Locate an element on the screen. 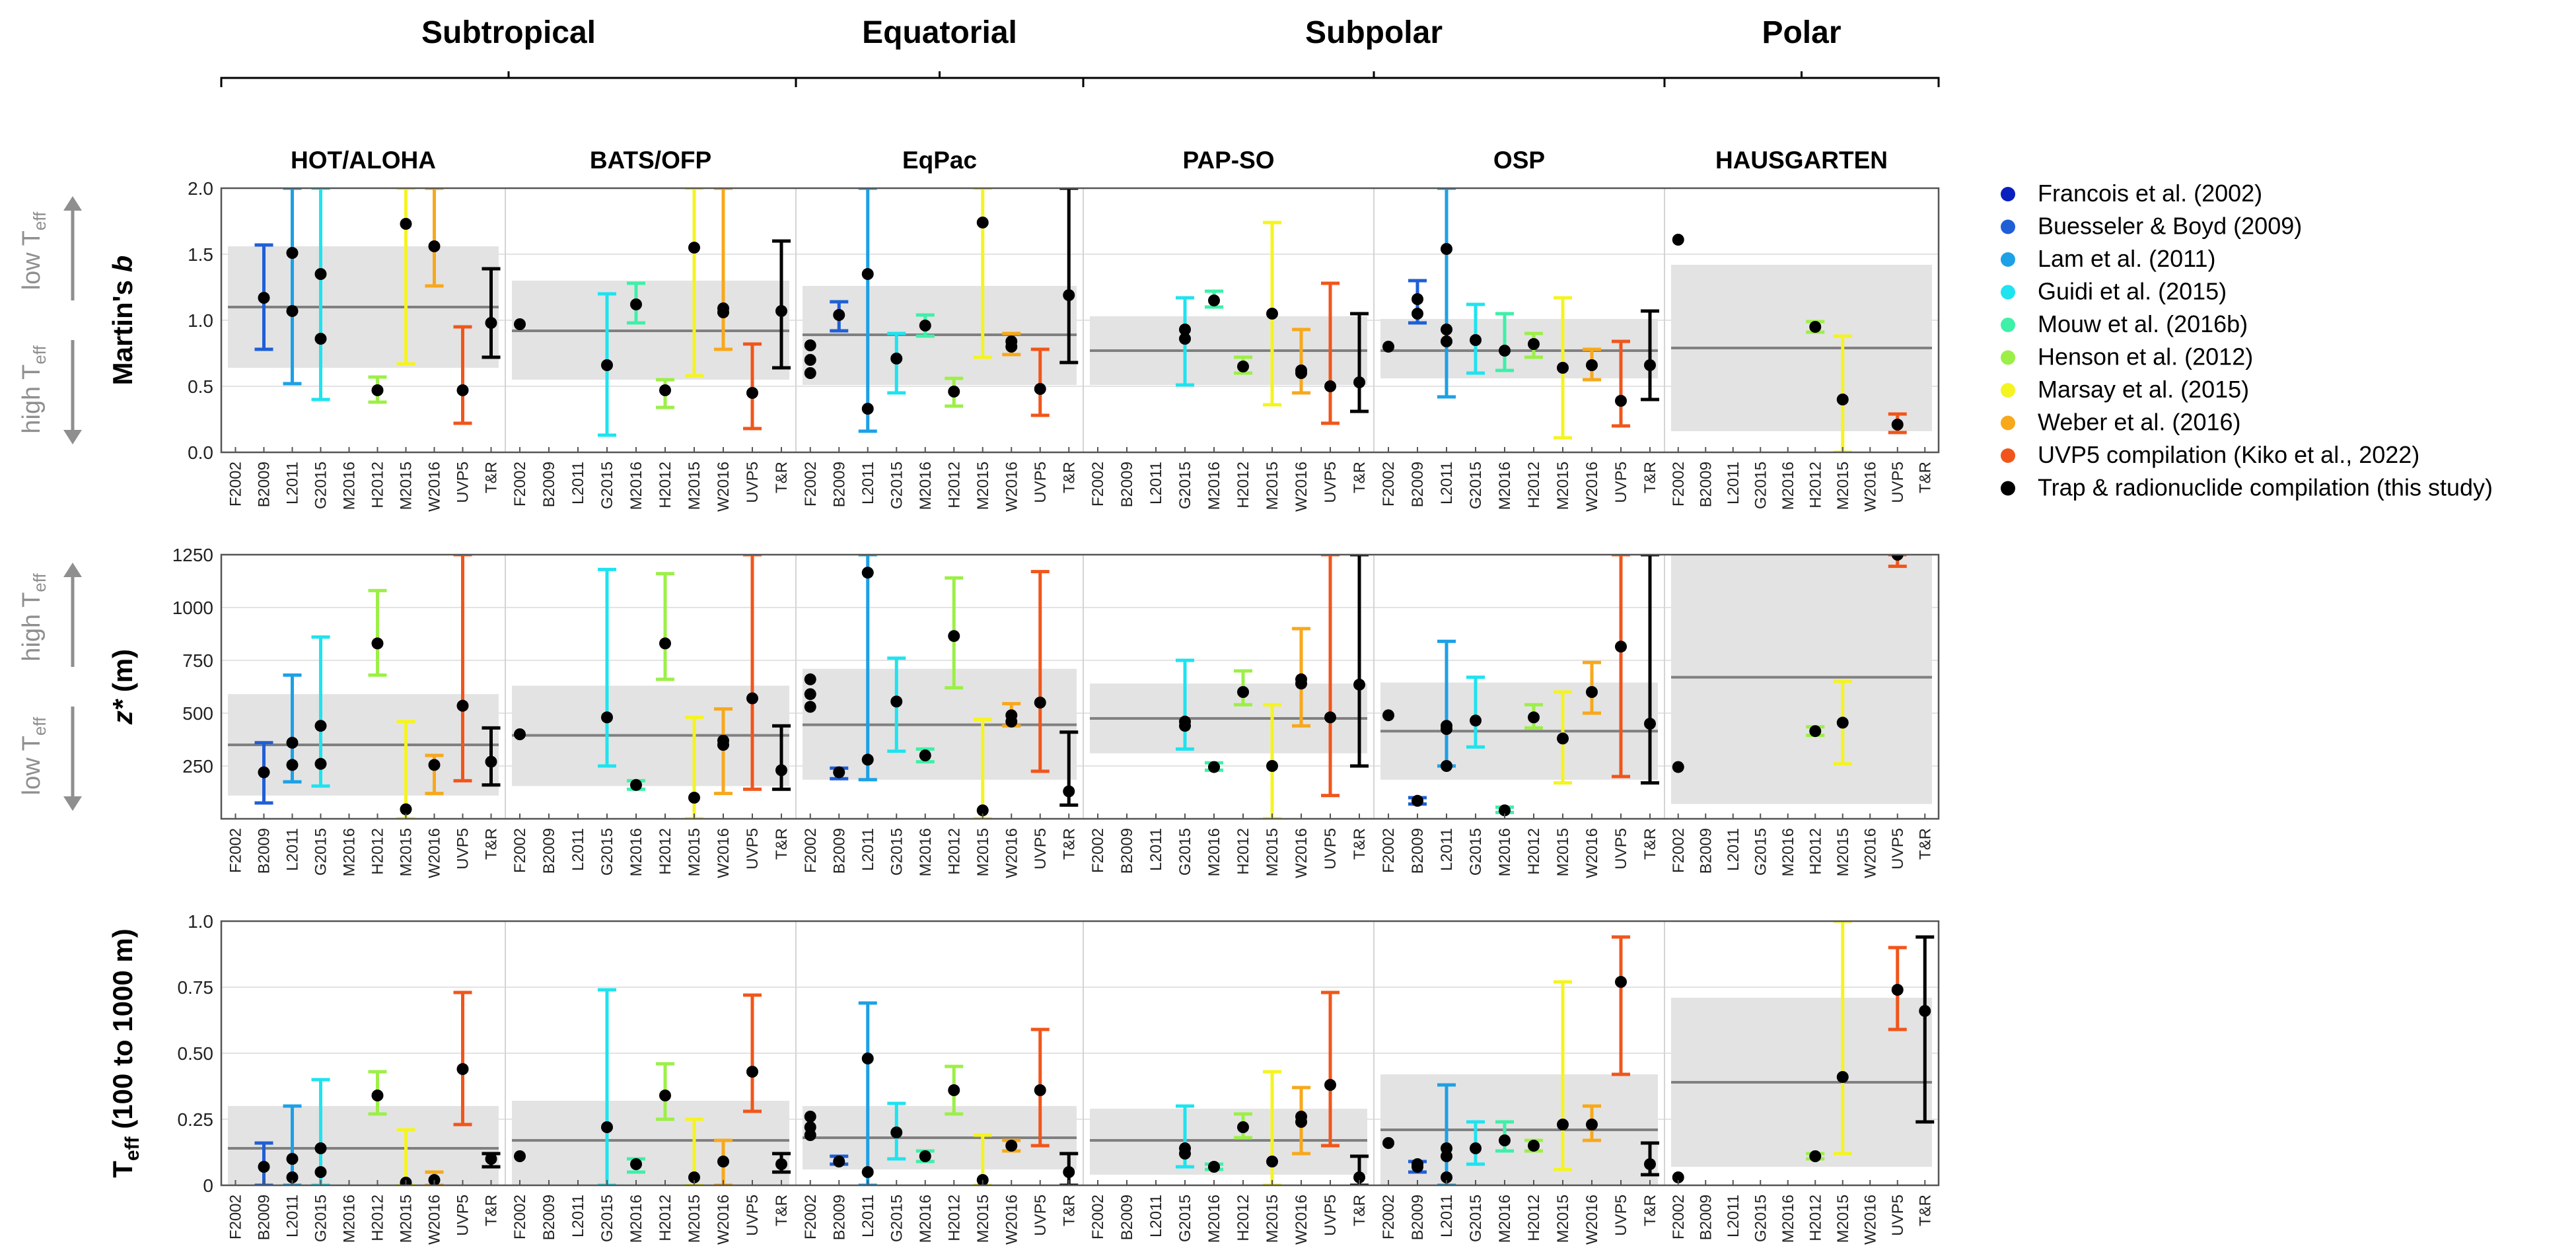  y-tick-label: 1.0 is located at coordinates (201, 320).